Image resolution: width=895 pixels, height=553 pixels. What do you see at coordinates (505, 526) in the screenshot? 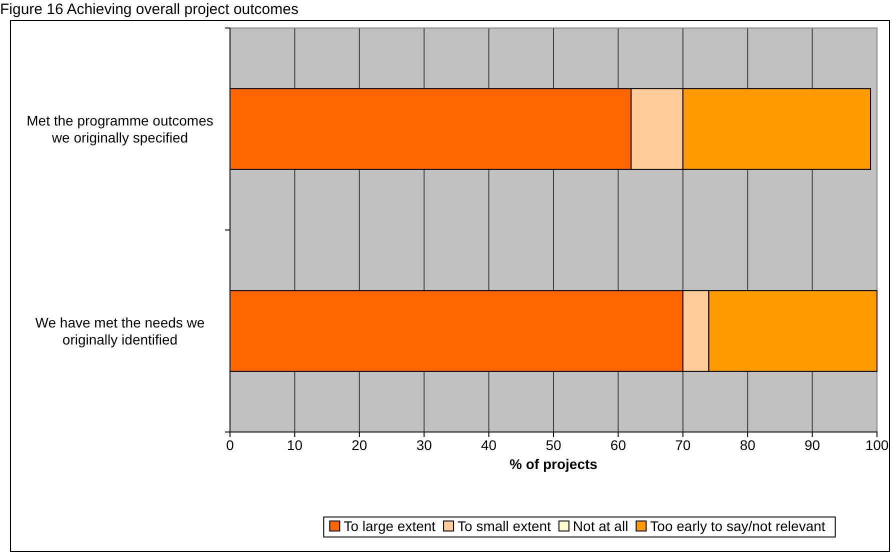
I see `legend-label: To small extent` at bounding box center [505, 526].